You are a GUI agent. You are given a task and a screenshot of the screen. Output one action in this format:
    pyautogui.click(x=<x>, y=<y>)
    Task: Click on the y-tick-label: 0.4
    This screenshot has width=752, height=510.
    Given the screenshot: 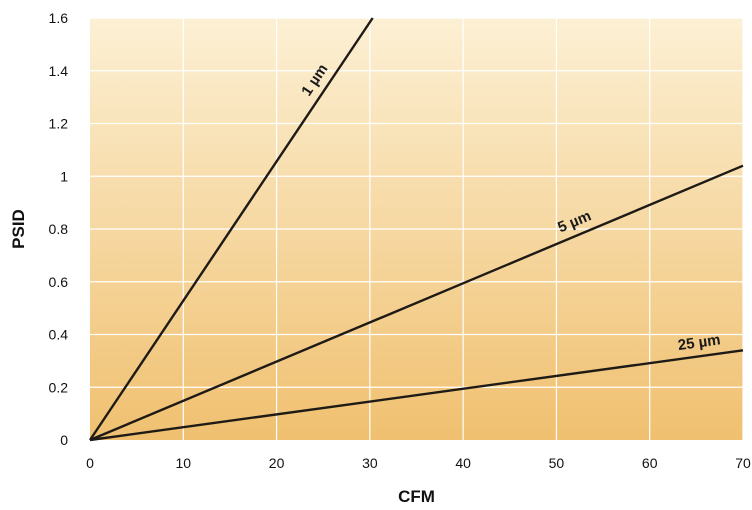 What is the action you would take?
    pyautogui.click(x=59, y=335)
    